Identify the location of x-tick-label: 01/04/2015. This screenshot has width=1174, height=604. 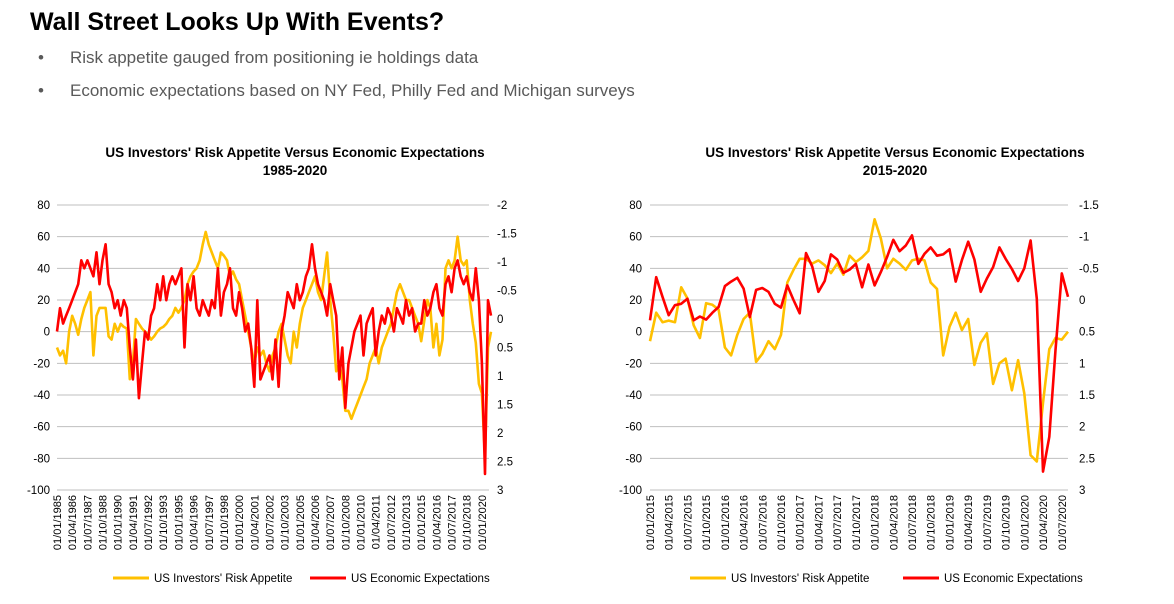
(670, 522).